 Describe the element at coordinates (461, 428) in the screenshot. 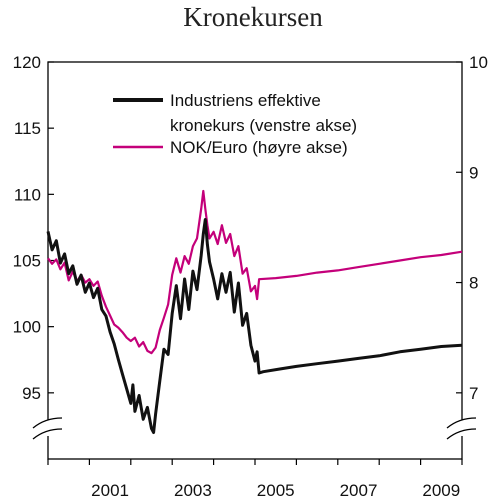

I see `right-axis-break` at that location.